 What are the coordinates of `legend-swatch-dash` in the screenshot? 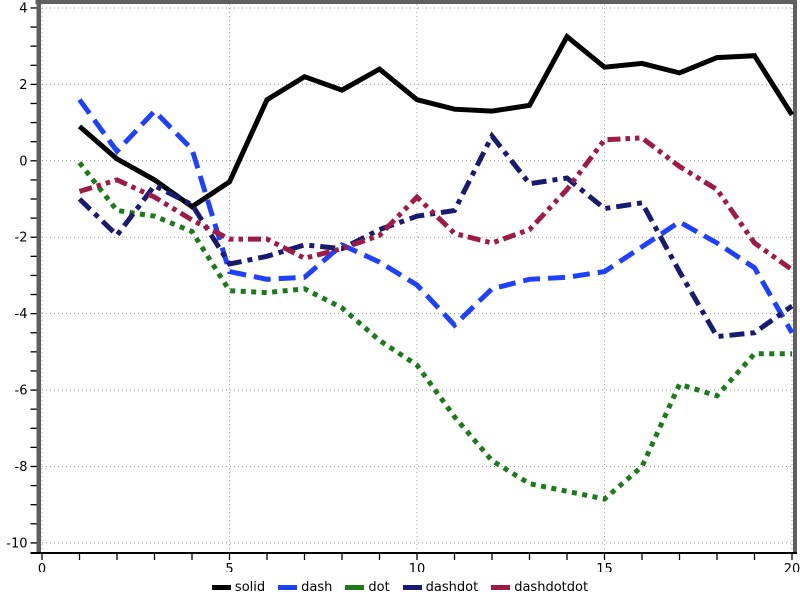 It's located at (288, 587).